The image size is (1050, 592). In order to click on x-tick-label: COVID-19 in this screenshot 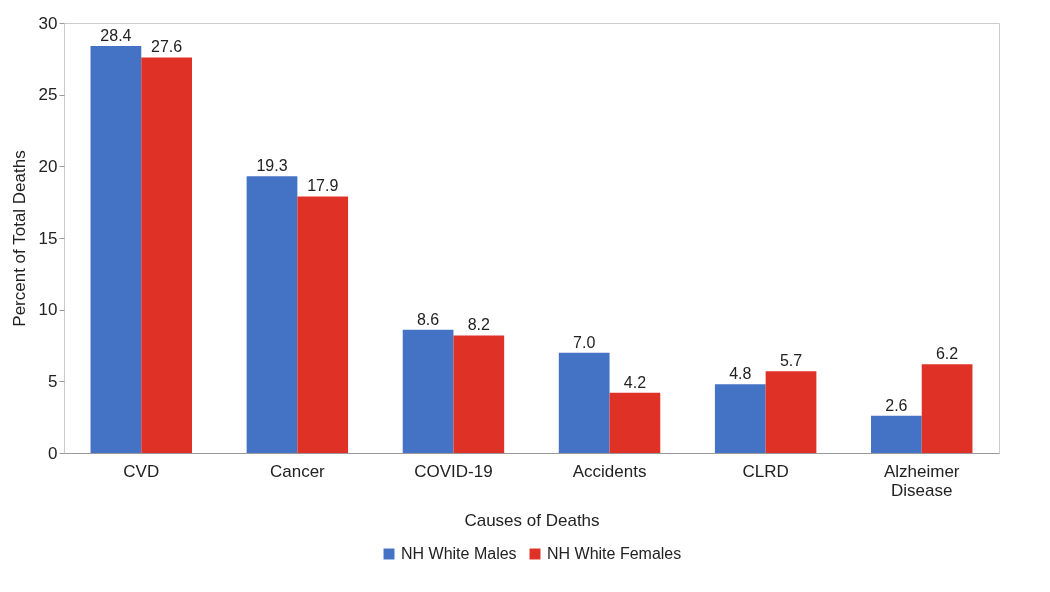, I will do `click(453, 471)`.